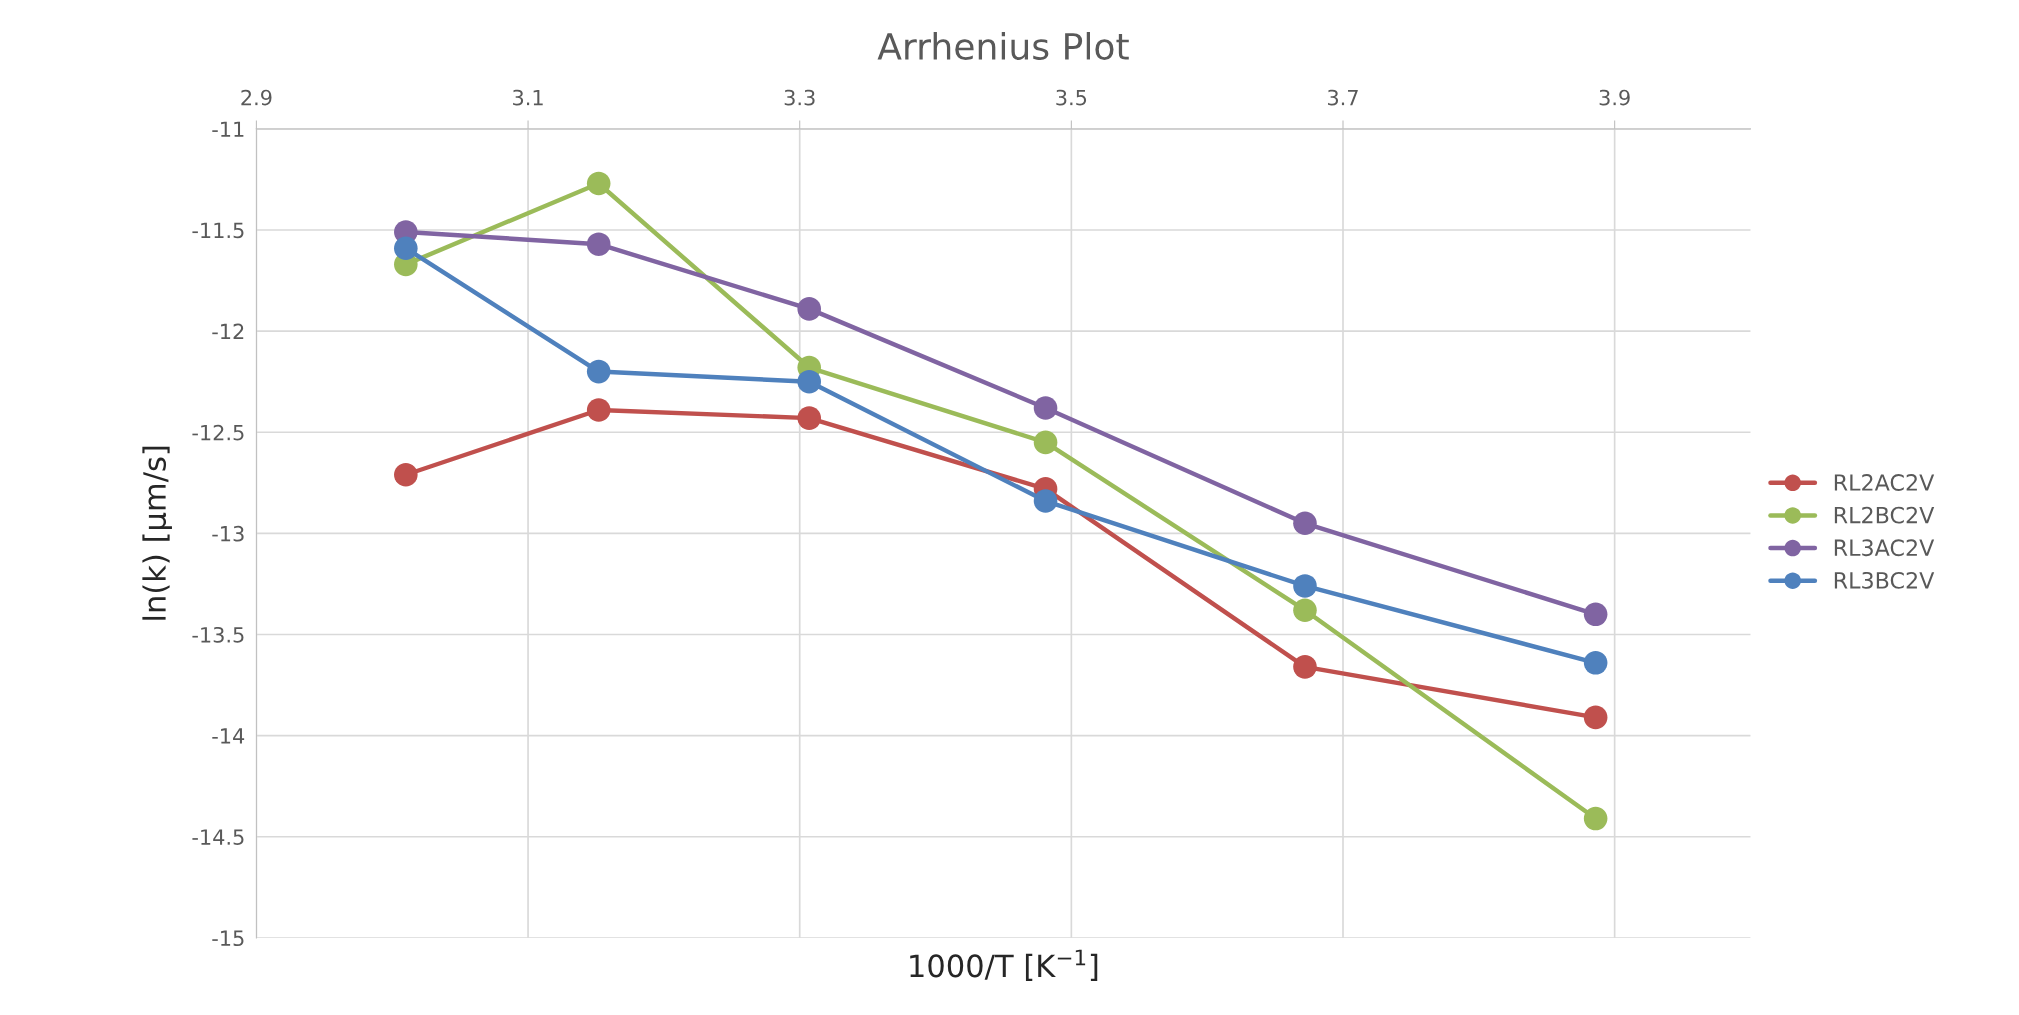 The image size is (2019, 1015). What do you see at coordinates (218, 634) in the screenshot?
I see `y-tick-label: -13.5` at bounding box center [218, 634].